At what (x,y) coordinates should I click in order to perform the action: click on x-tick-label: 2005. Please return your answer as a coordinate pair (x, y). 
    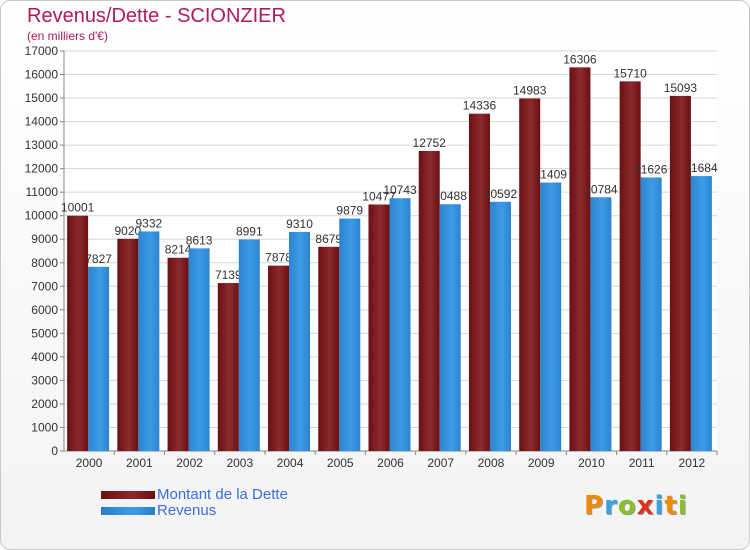
    Looking at the image, I should click on (340, 463).